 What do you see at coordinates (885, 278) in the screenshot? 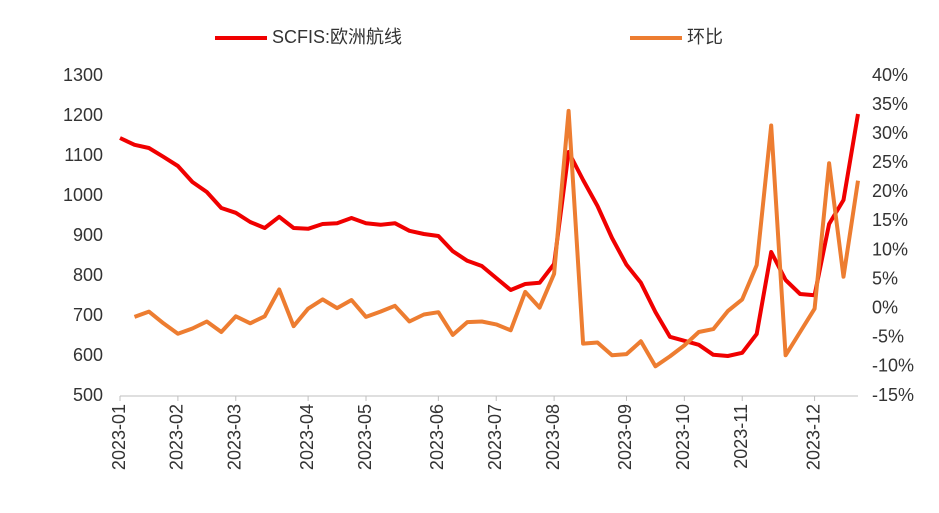
I see `y2-tick-label: 5%` at bounding box center [885, 278].